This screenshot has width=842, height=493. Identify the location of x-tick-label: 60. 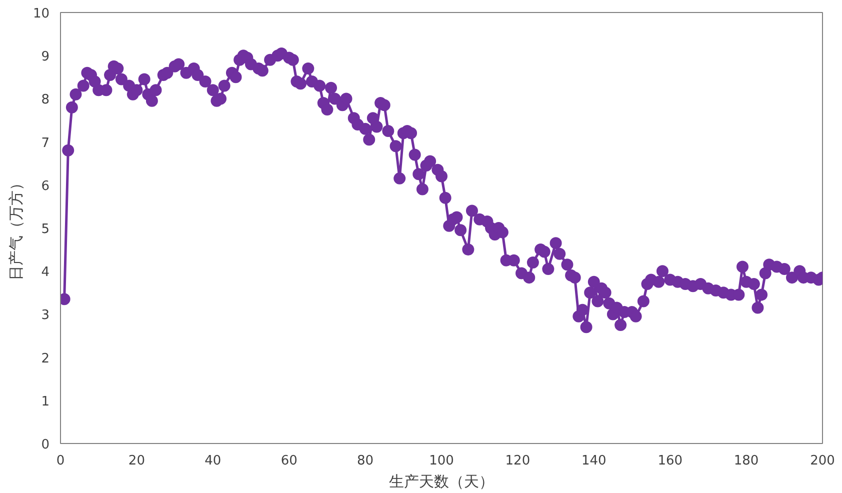
(289, 461).